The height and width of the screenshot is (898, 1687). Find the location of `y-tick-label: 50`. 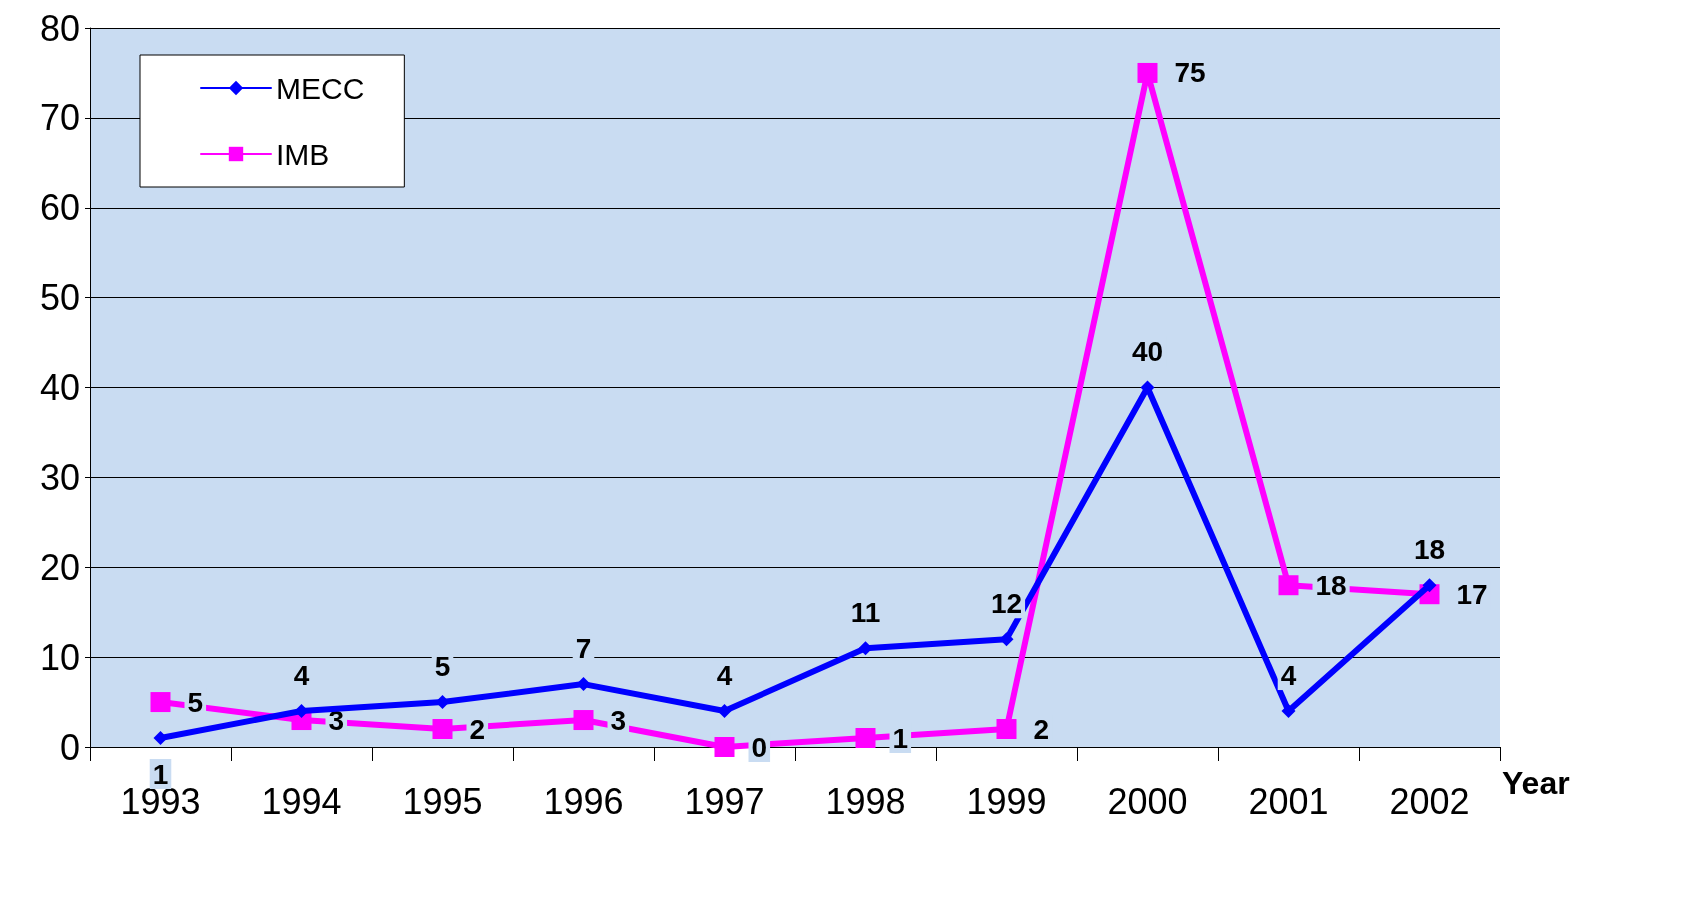

y-tick-label: 50 is located at coordinates (59, 298).